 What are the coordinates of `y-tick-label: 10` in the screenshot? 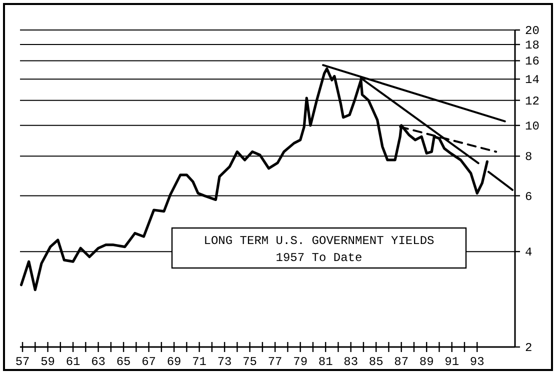 It's located at (532, 126).